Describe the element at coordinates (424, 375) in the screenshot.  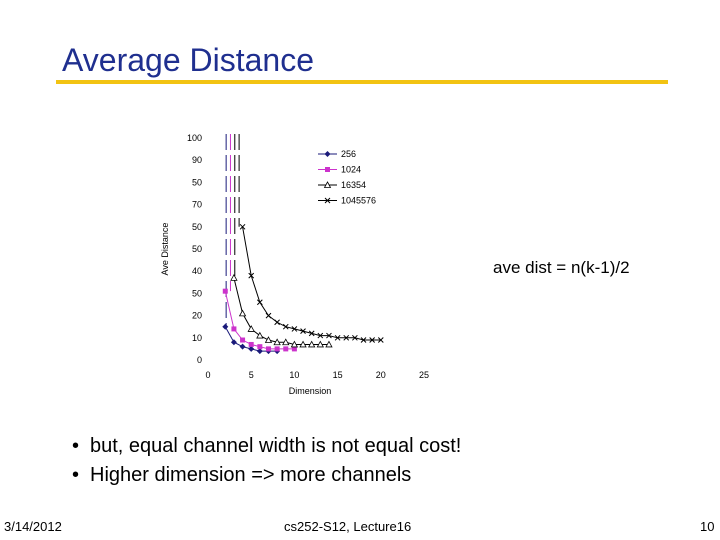
I see `x-tick-label: 25` at that location.